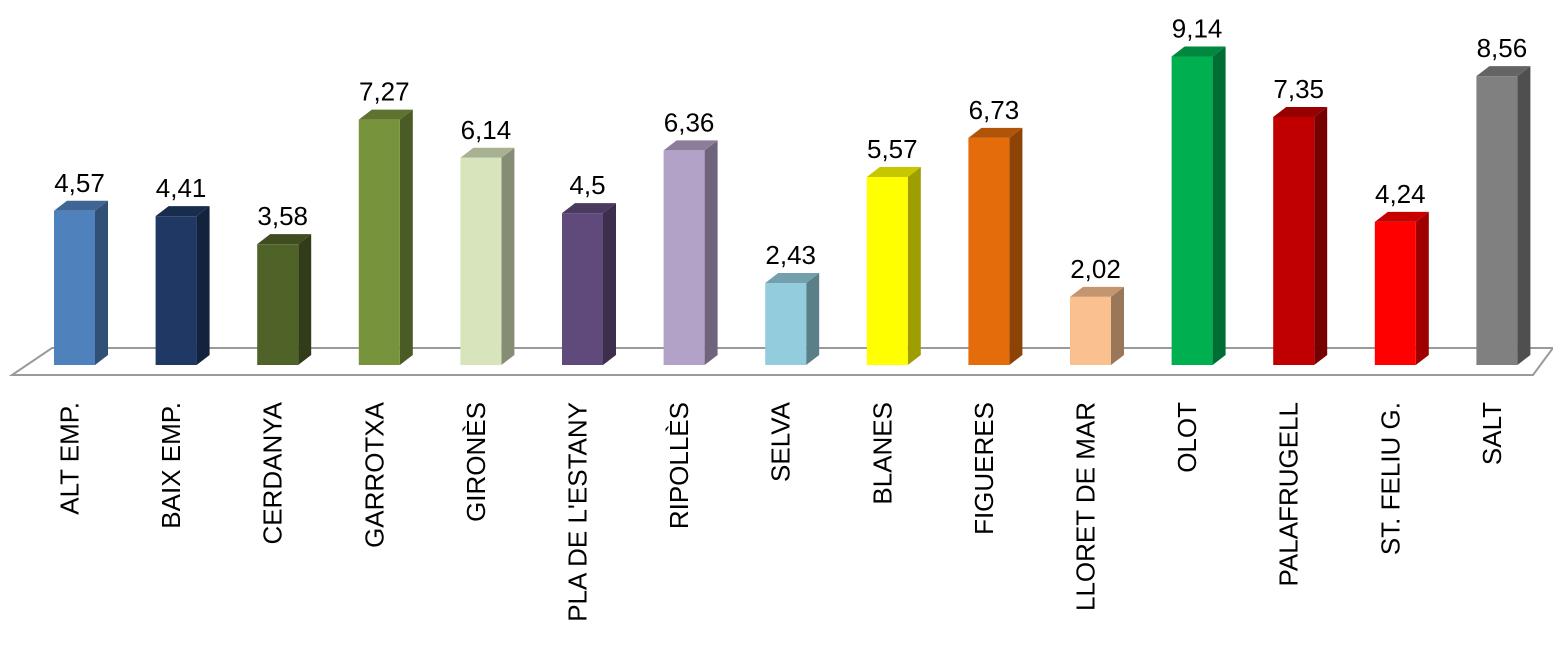 This screenshot has height=672, width=1553. I want to click on category-label: ALT EMP., so click(70, 458).